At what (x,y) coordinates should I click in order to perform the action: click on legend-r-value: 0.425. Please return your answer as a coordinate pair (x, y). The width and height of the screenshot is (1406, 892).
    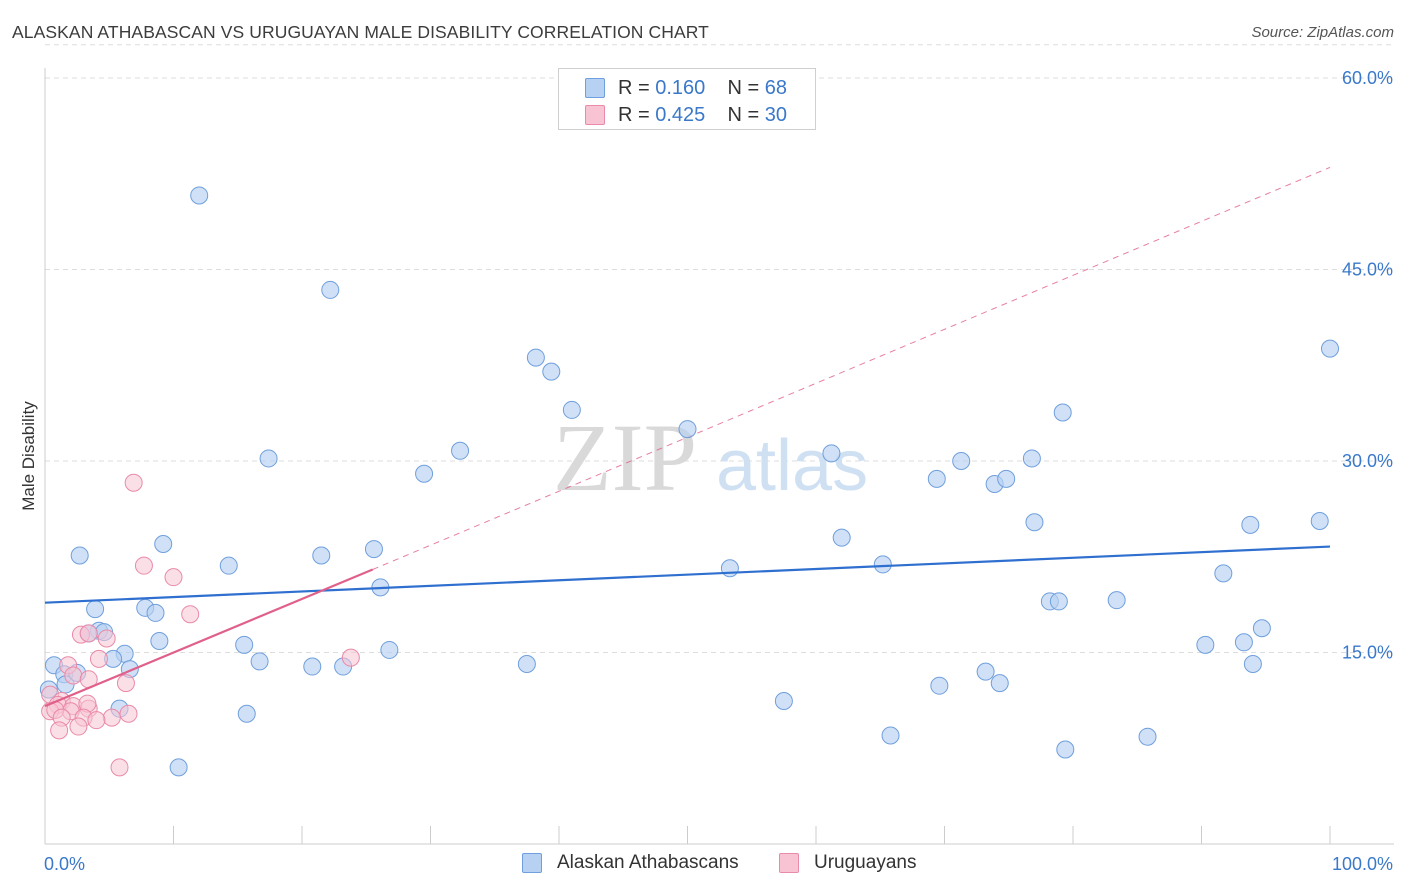
    Looking at the image, I should click on (680, 115).